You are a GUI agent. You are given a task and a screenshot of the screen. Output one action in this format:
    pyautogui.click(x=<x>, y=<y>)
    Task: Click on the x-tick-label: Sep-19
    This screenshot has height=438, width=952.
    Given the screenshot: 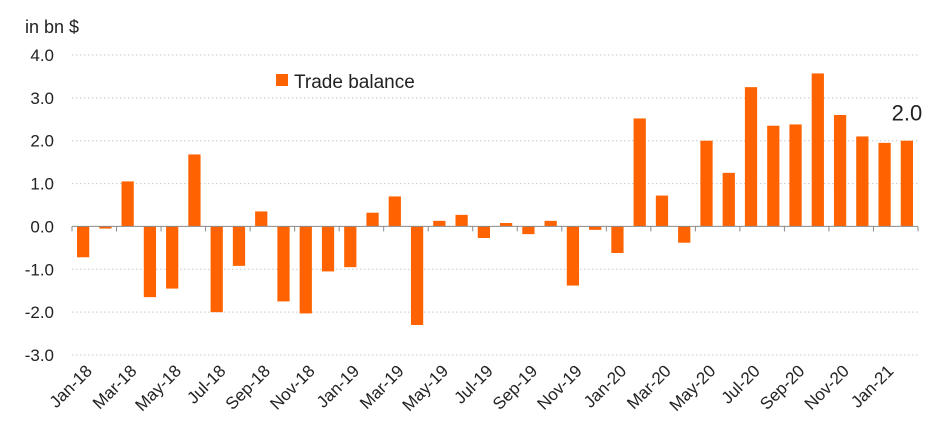 What is the action you would take?
    pyautogui.click(x=515, y=387)
    